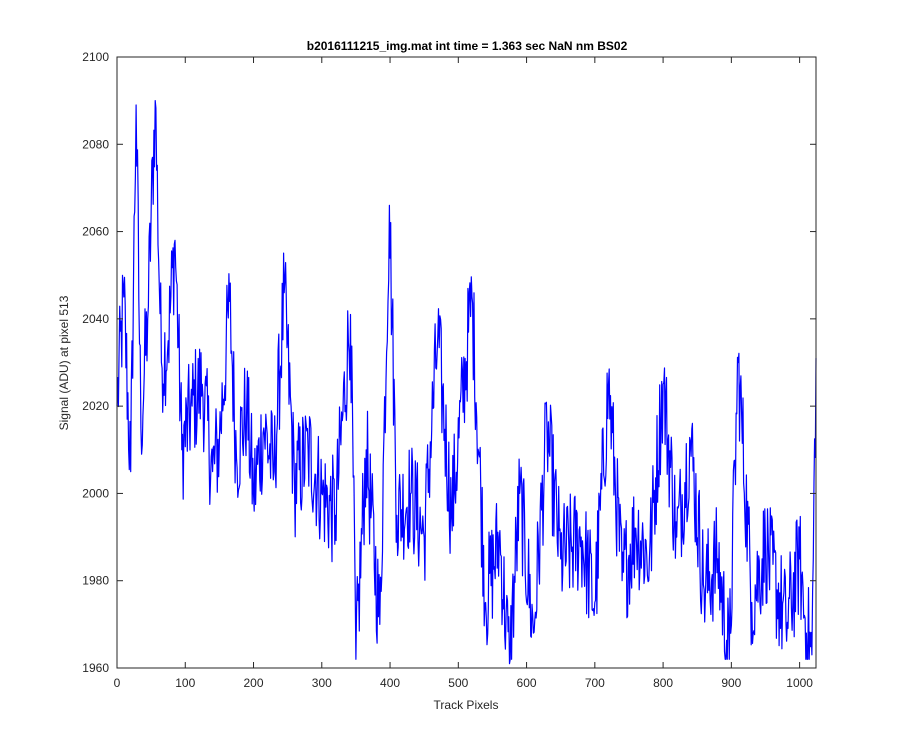 Image resolution: width=900 pixels, height=755 pixels. Describe the element at coordinates (95, 493) in the screenshot. I see `y-tick-label: 2000` at that location.